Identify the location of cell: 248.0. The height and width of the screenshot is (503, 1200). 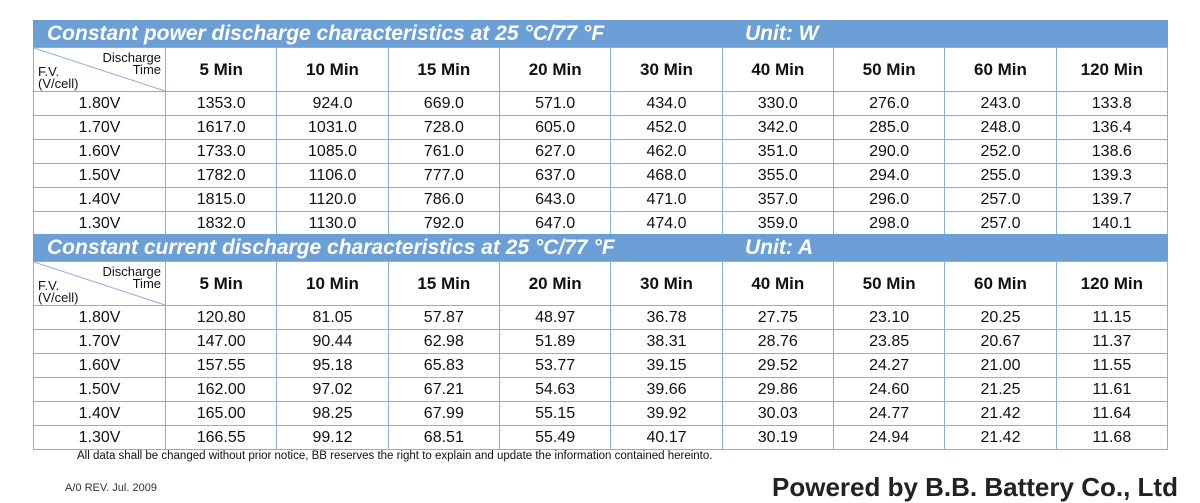
(1000, 127).